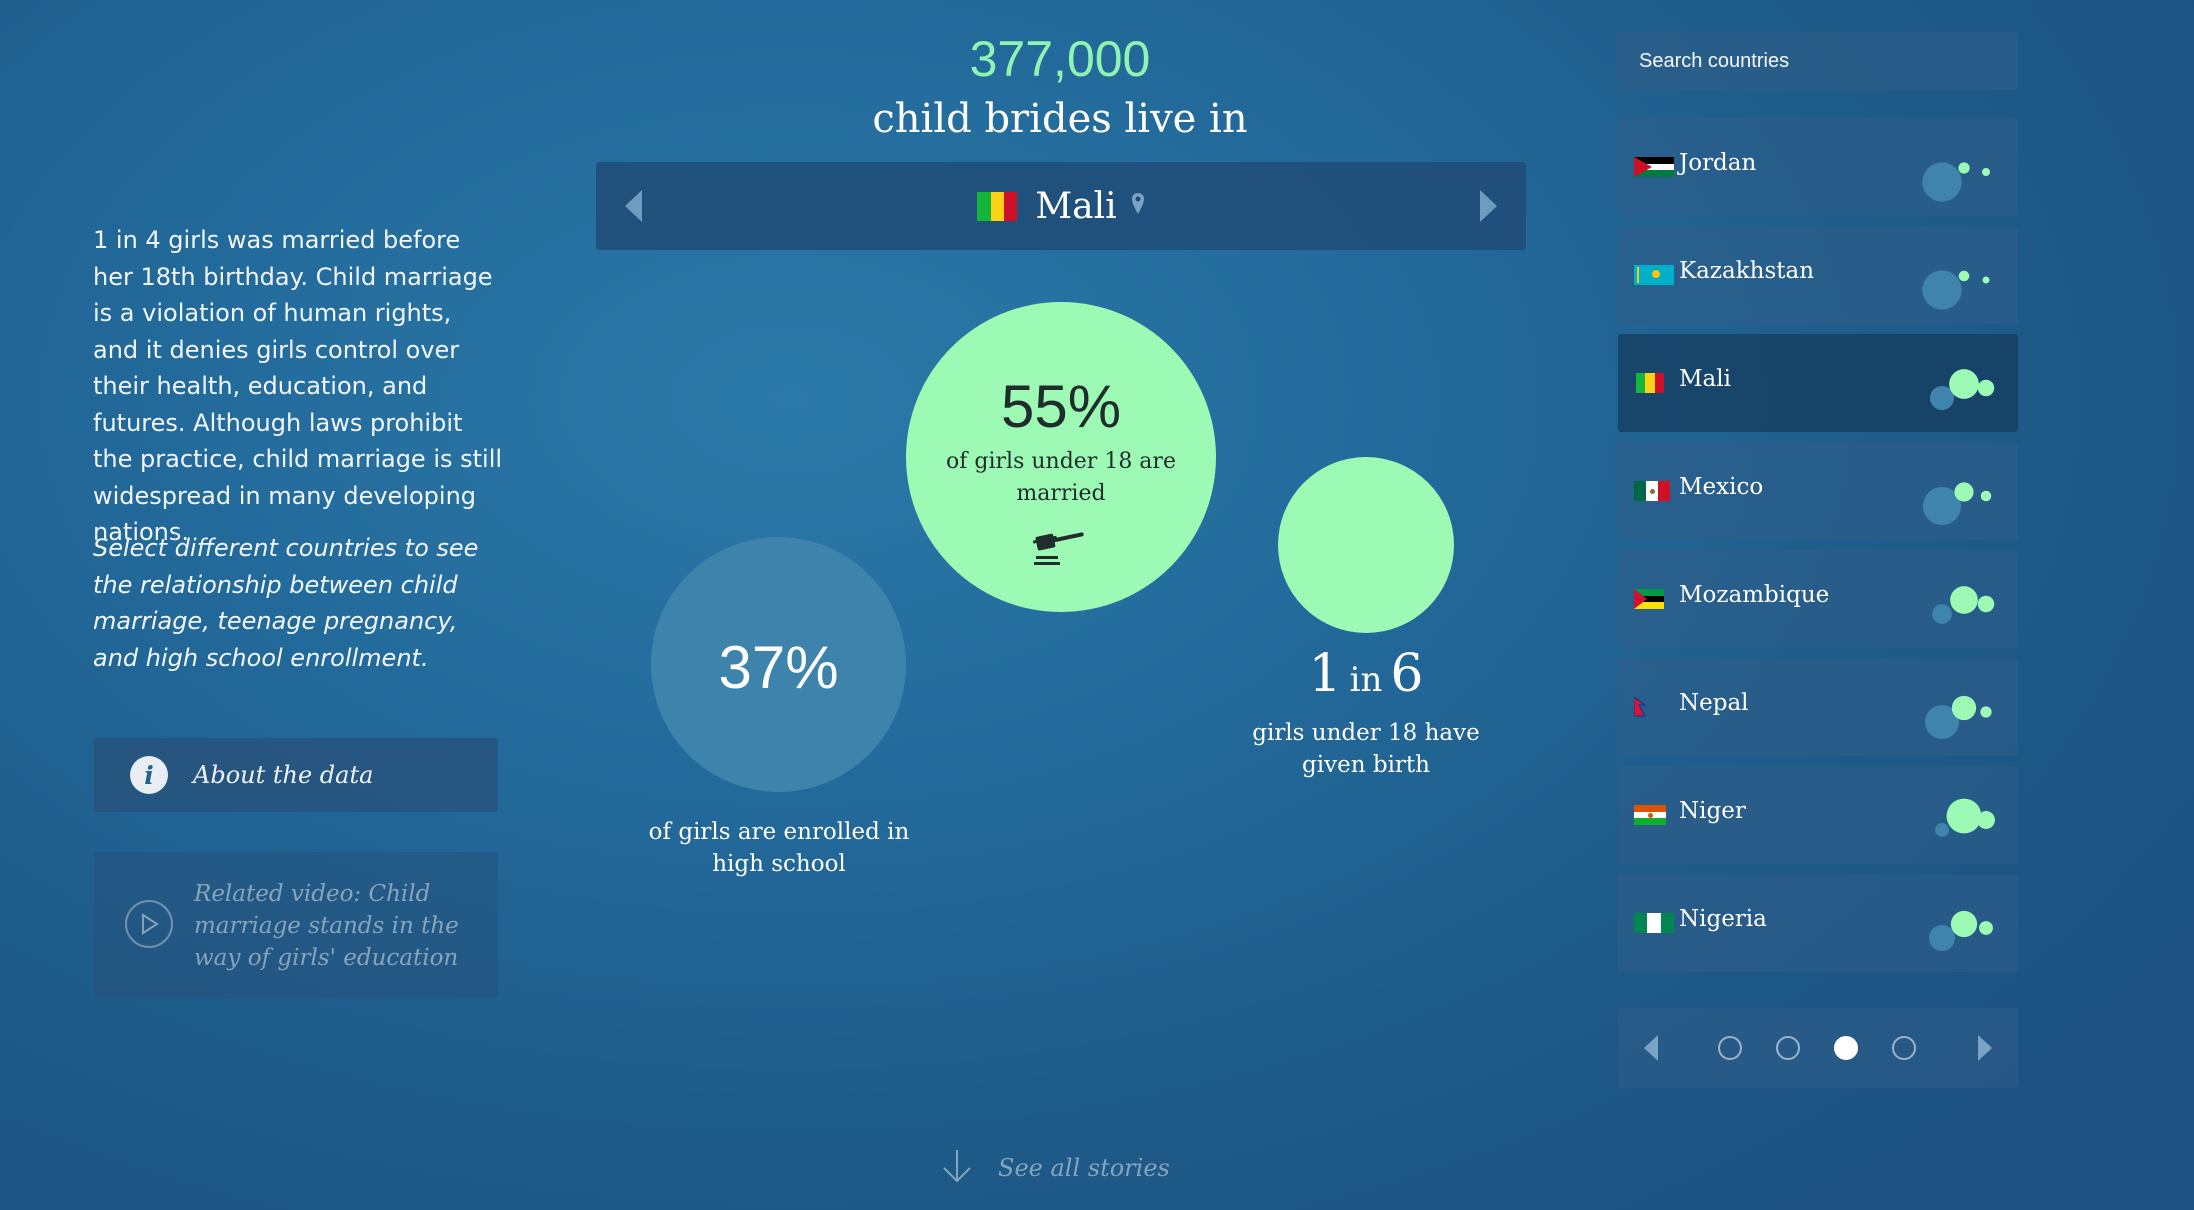  What do you see at coordinates (957, 1168) in the screenshot?
I see `arrow-down-icon` at bounding box center [957, 1168].